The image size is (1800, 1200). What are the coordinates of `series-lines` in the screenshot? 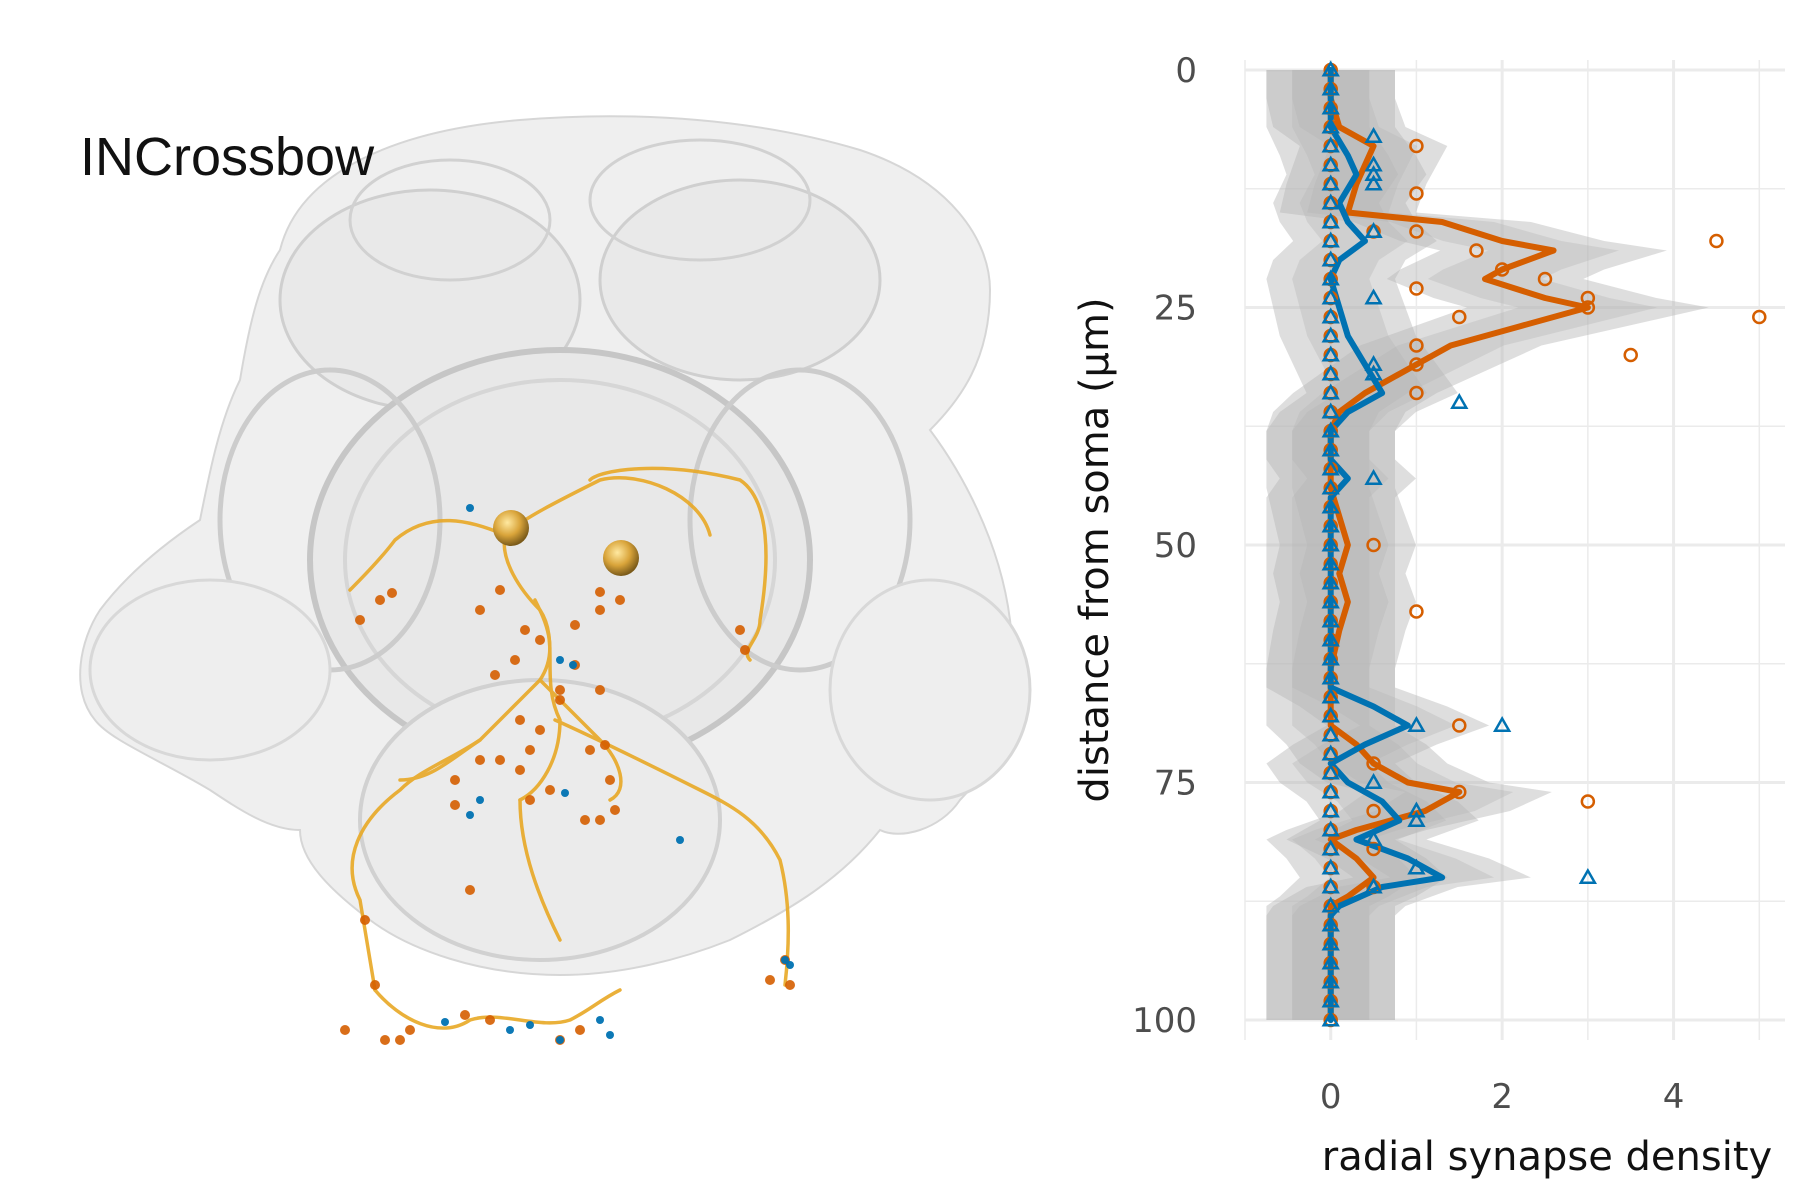 It's located at (1459, 545).